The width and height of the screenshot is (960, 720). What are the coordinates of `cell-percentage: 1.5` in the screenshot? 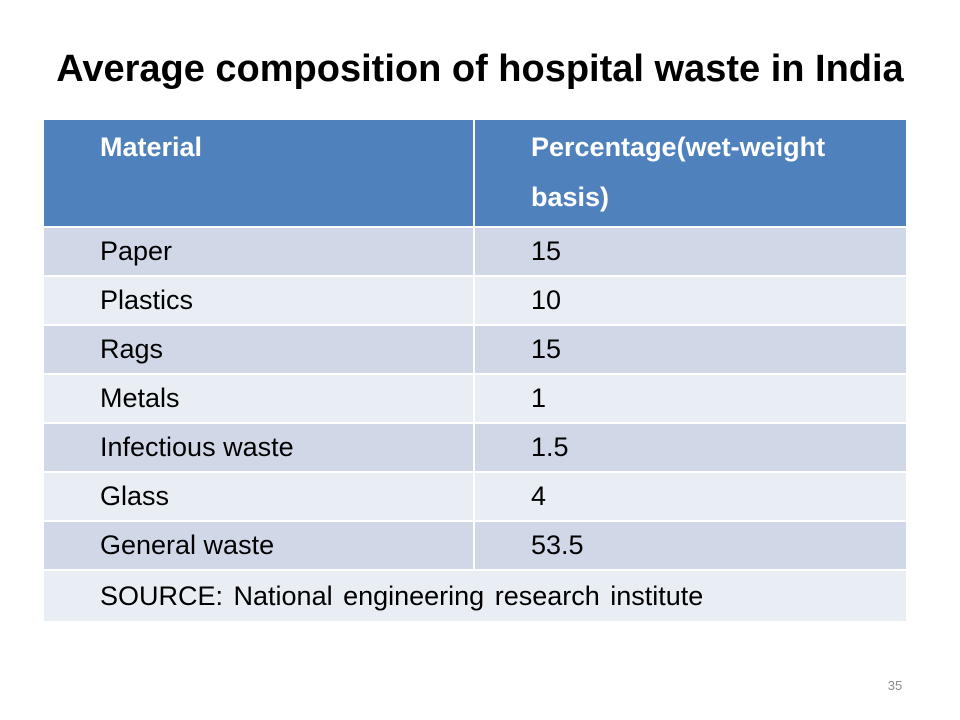 It's located at (690, 447).